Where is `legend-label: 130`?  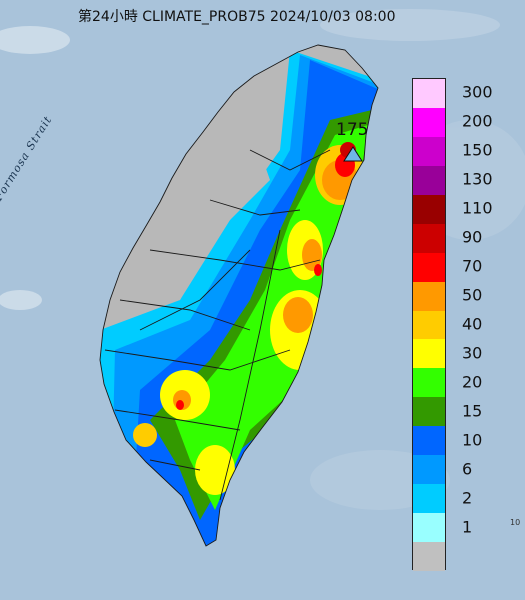 legend-label: 130 is located at coordinates (477, 179).